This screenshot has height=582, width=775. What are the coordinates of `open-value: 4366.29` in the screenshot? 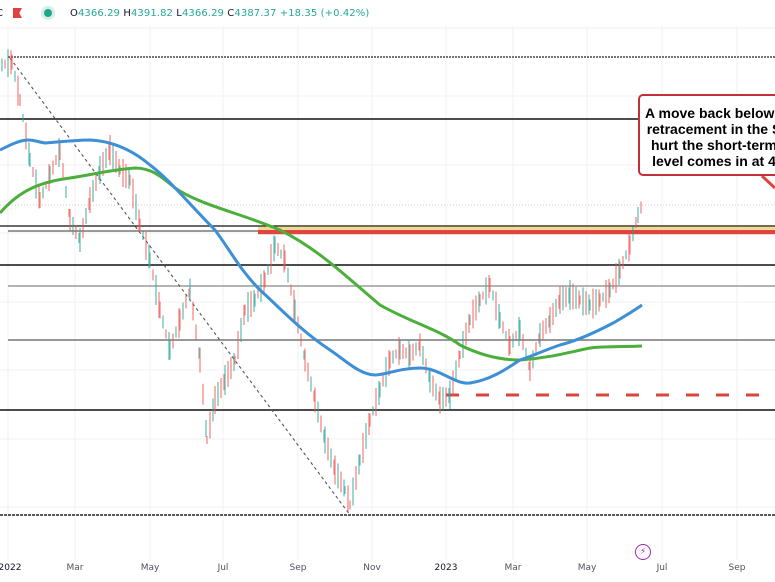 It's located at (99, 13).